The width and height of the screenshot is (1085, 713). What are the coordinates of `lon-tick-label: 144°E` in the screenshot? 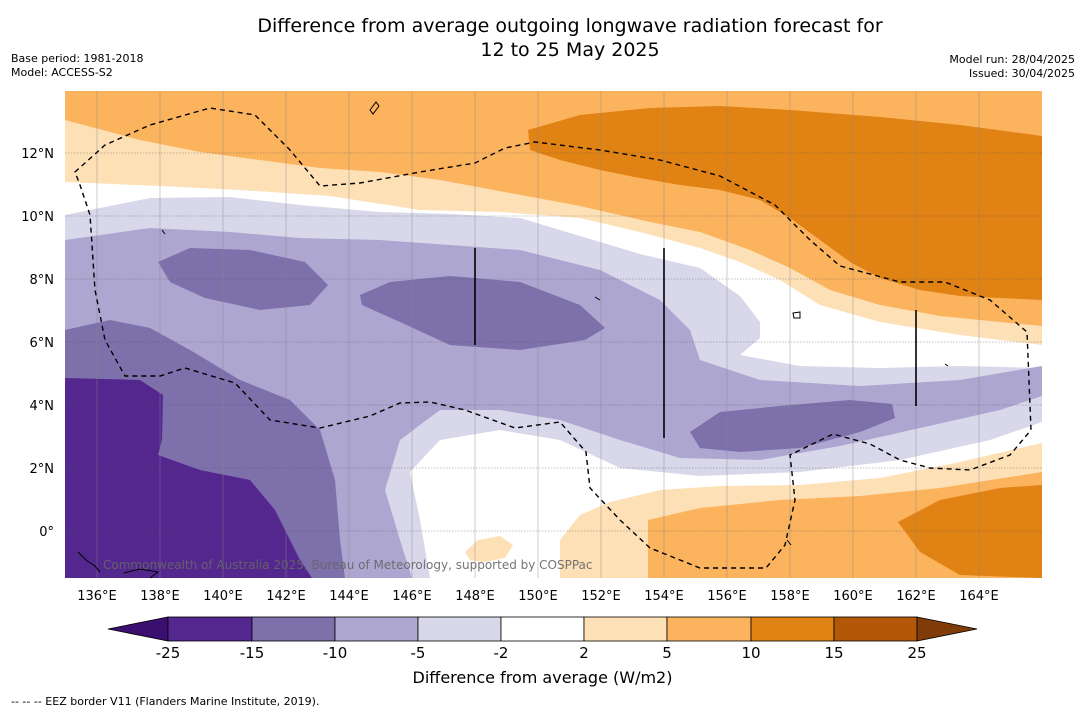 It's located at (349, 596).